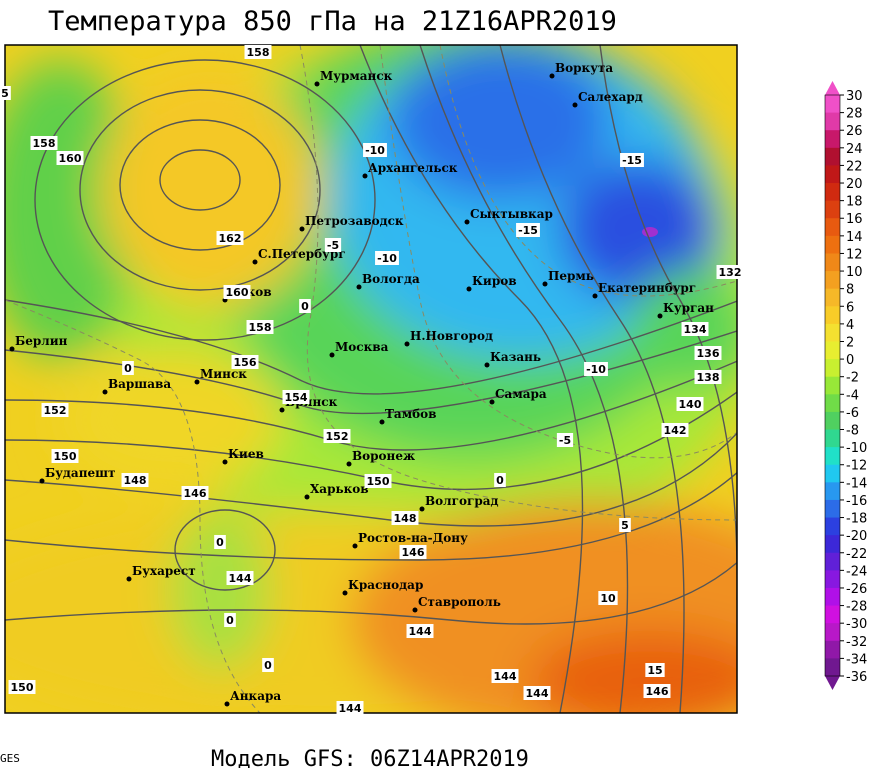 The height and width of the screenshot is (768, 896). I want to click on height-label: 156, so click(245, 362).